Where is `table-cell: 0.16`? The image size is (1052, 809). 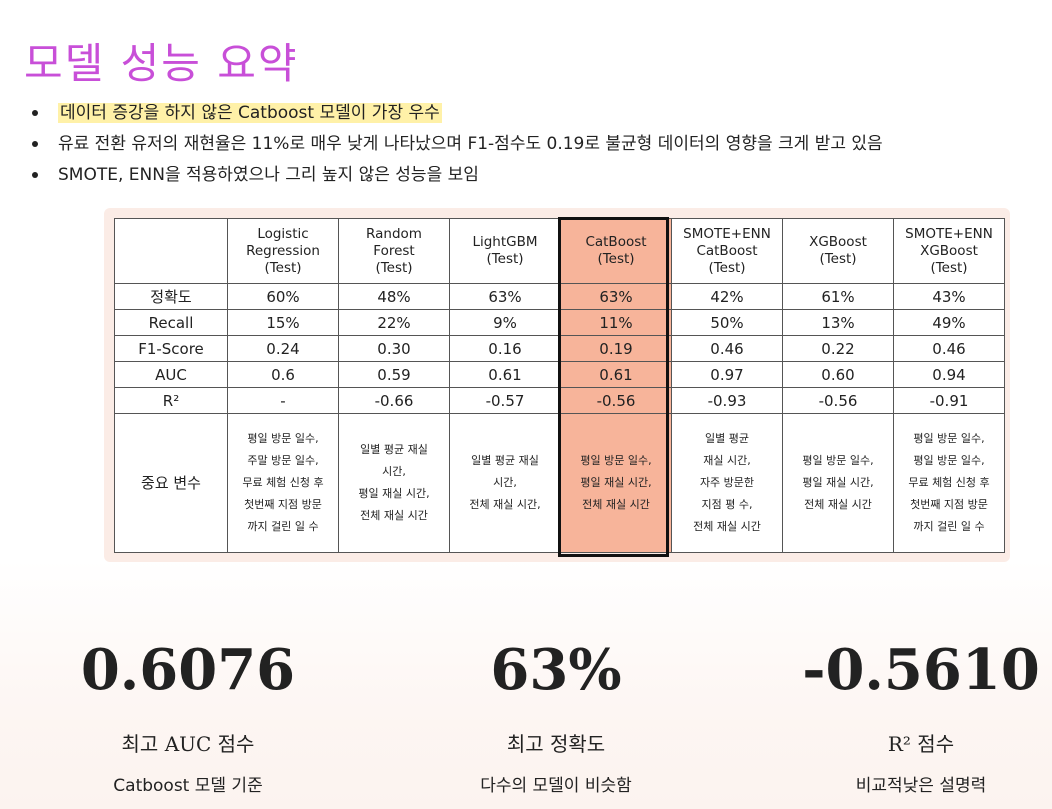
table-cell: 0.16 is located at coordinates (505, 348).